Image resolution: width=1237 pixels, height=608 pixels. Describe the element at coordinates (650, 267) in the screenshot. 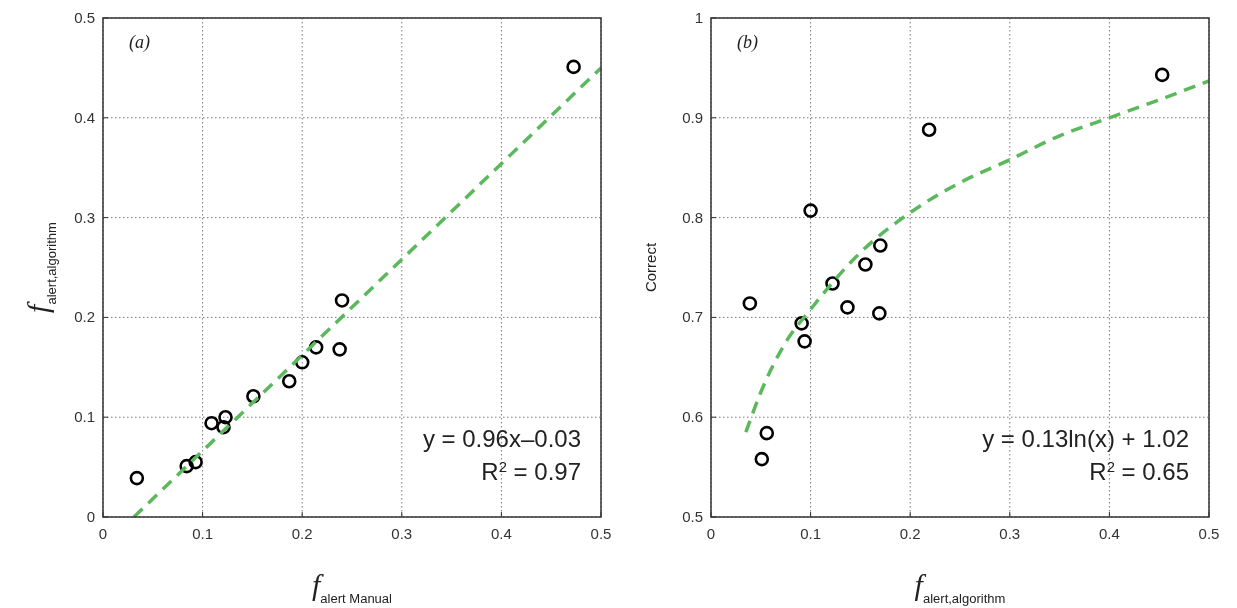

I see `y-axis-title: Correct` at that location.